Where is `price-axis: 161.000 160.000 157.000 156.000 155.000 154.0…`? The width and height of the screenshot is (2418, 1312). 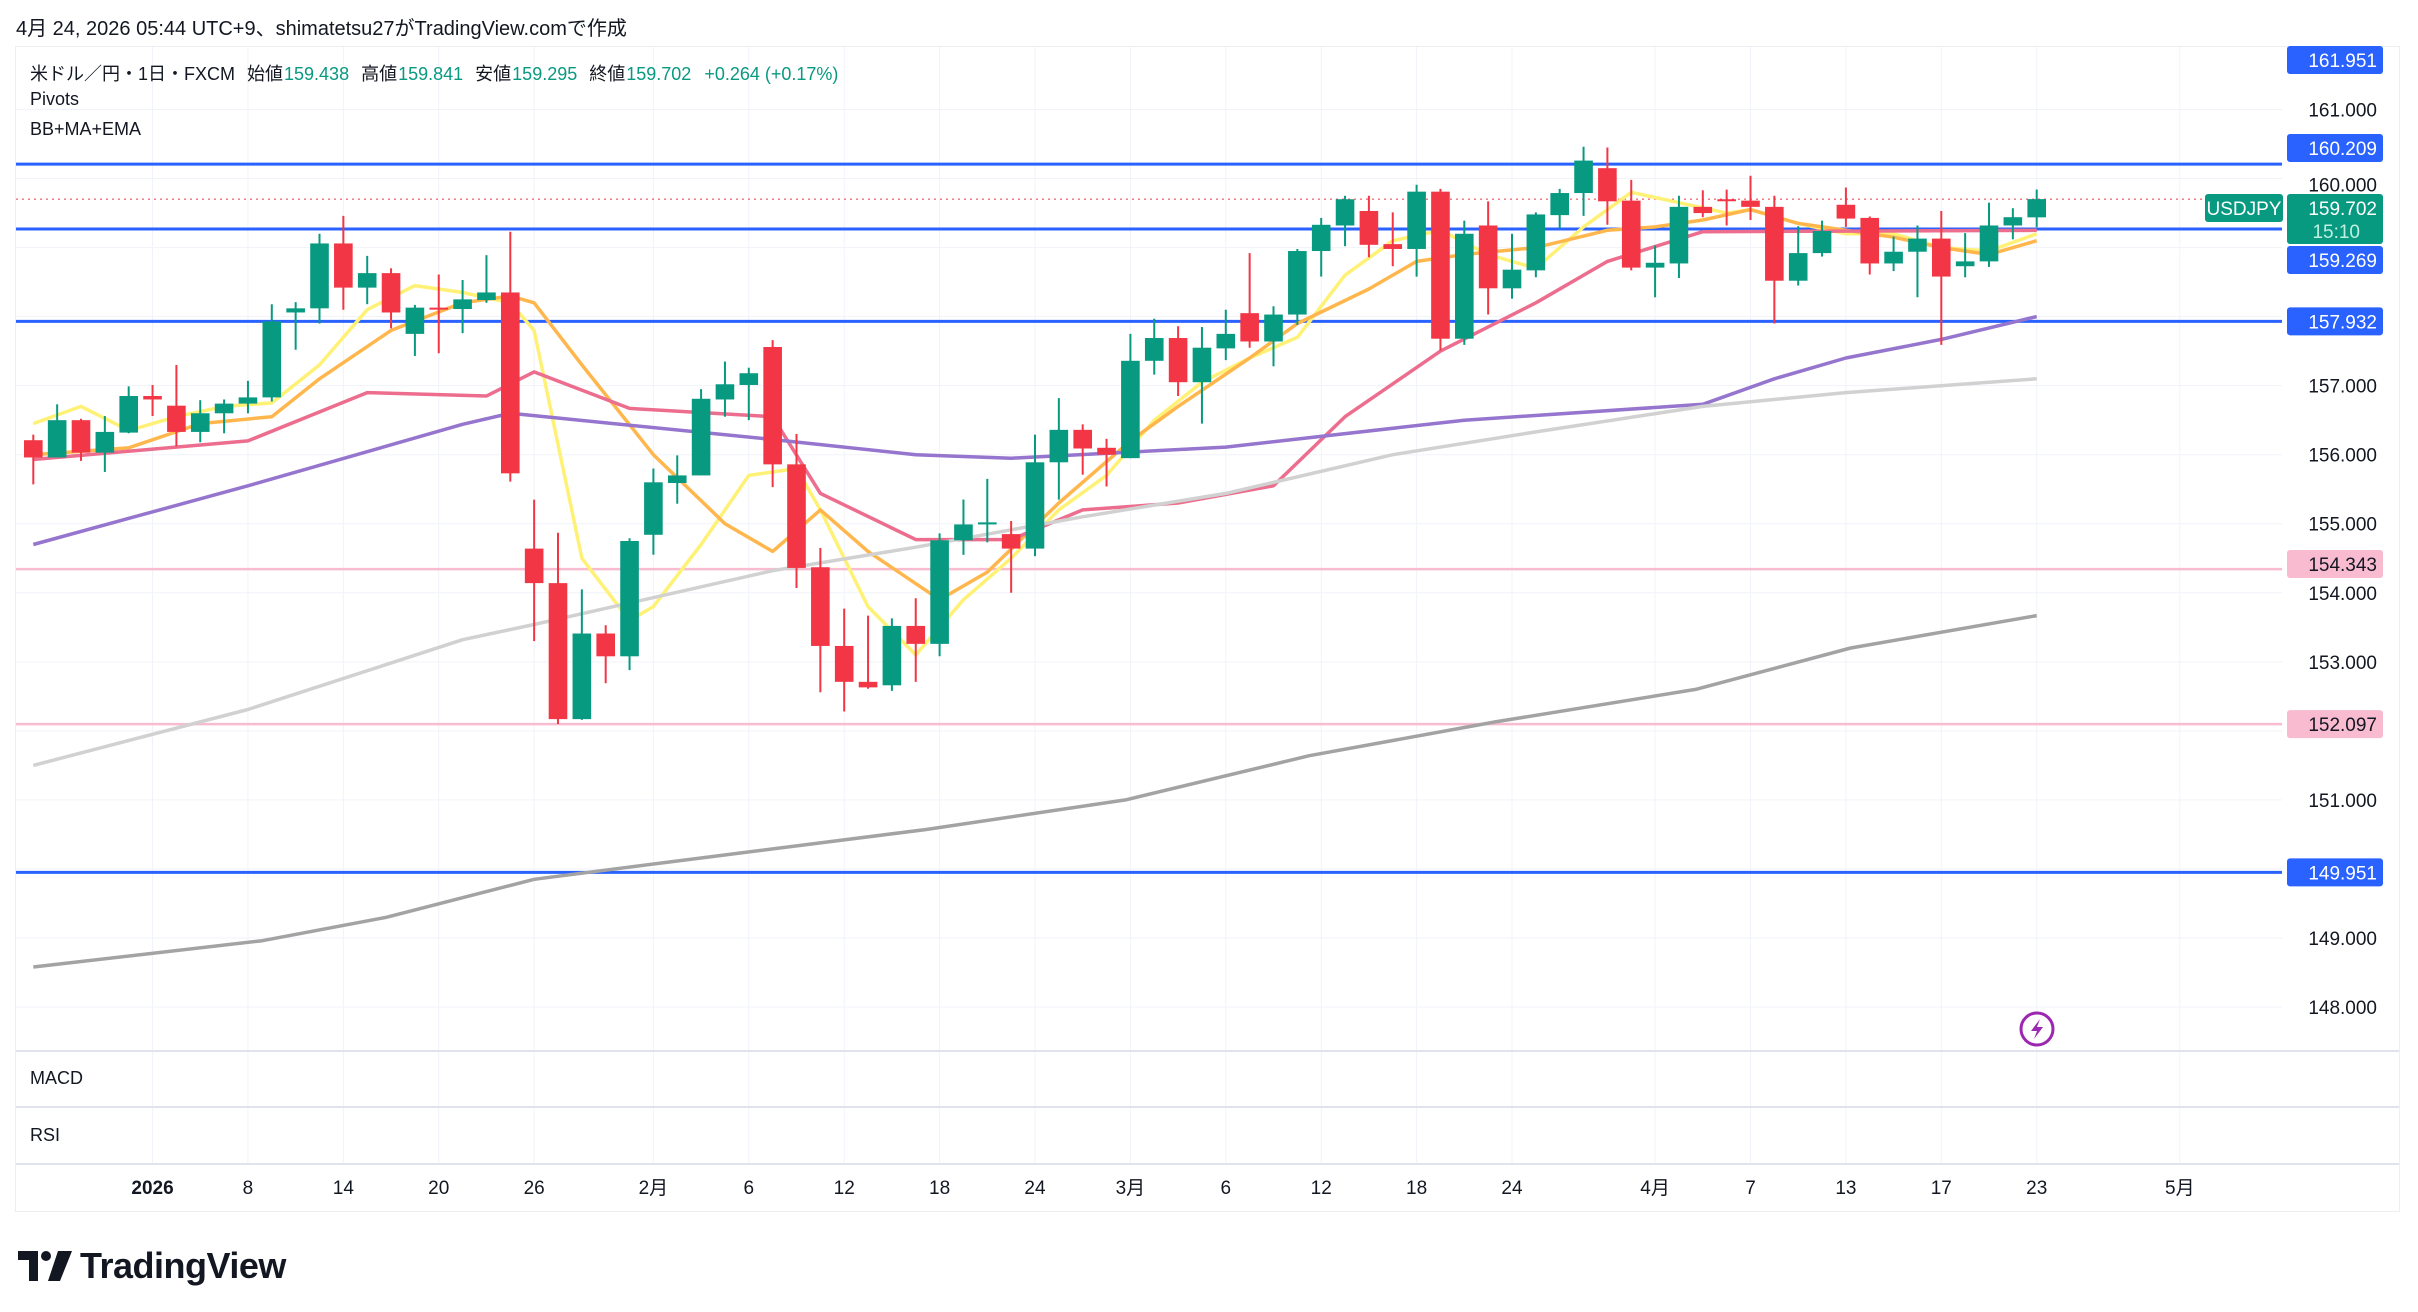
price-axis: 161.000 160.000 157.000 156.000 155.000 154.0… is located at coordinates (2342, 560).